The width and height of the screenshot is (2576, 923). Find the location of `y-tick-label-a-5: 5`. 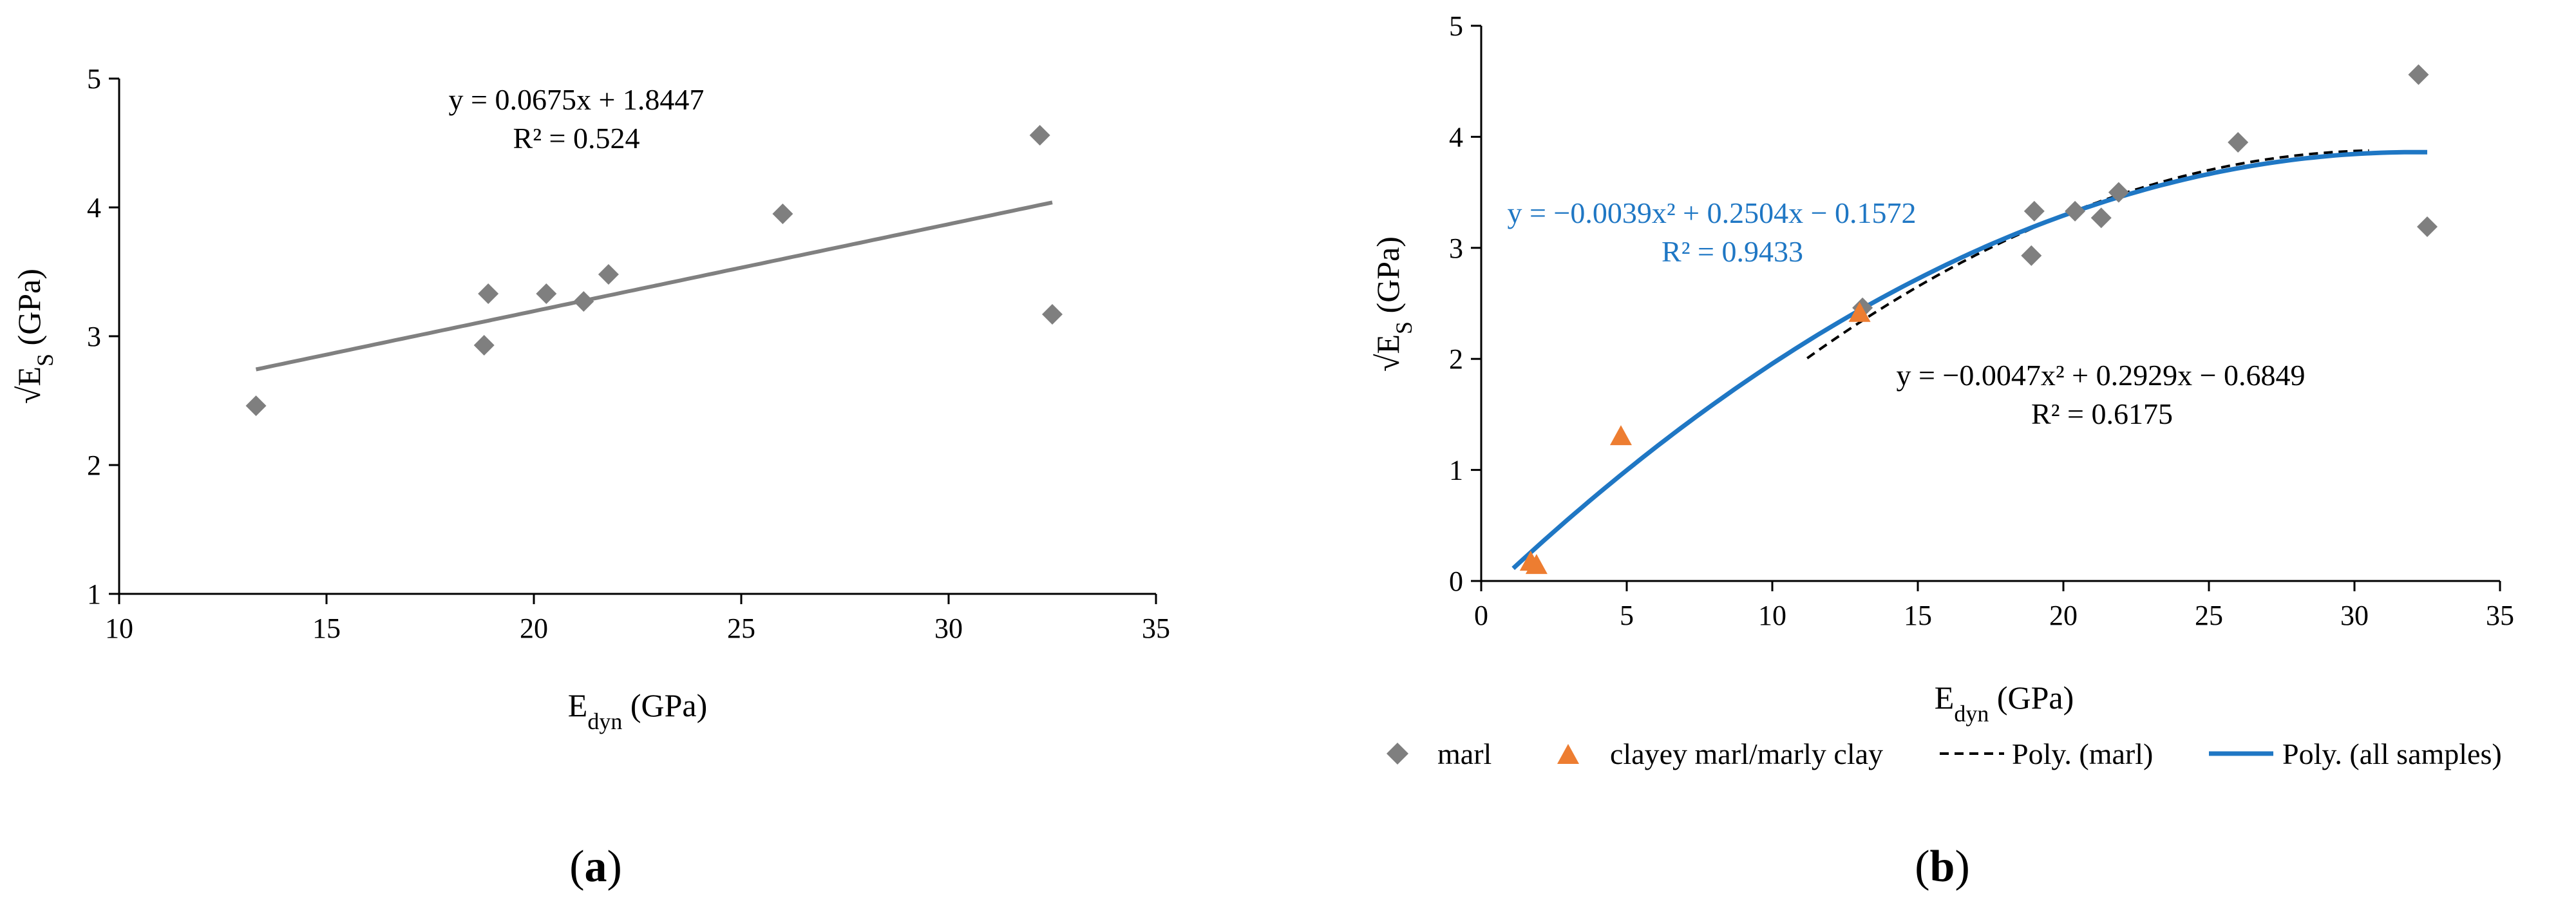

y-tick-label-a-5: 5 is located at coordinates (94, 79).